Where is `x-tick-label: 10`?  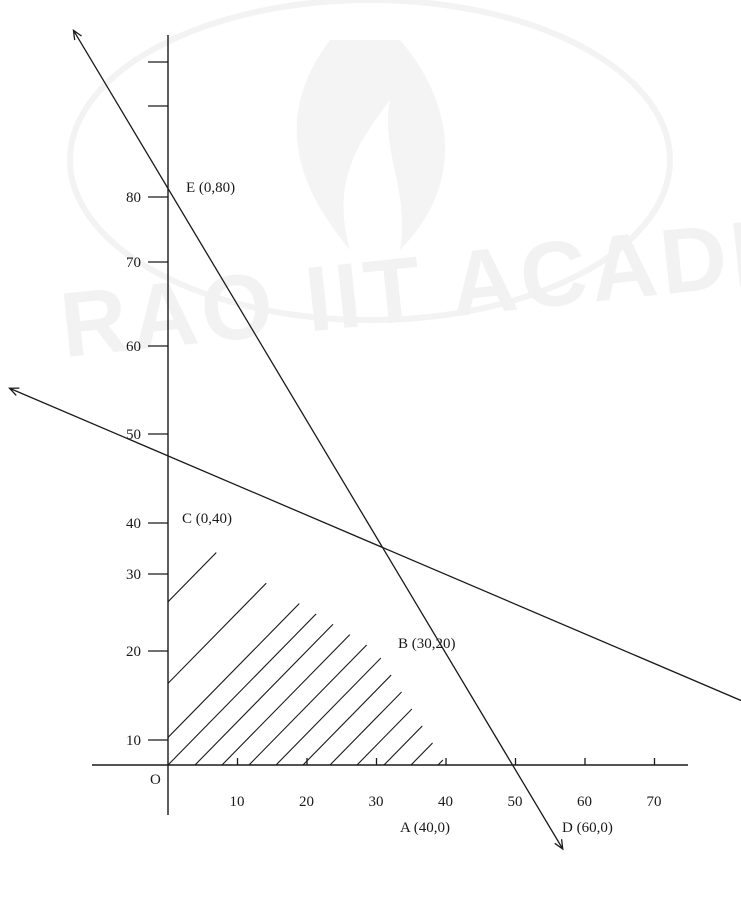
x-tick-label: 10 is located at coordinates (237, 802).